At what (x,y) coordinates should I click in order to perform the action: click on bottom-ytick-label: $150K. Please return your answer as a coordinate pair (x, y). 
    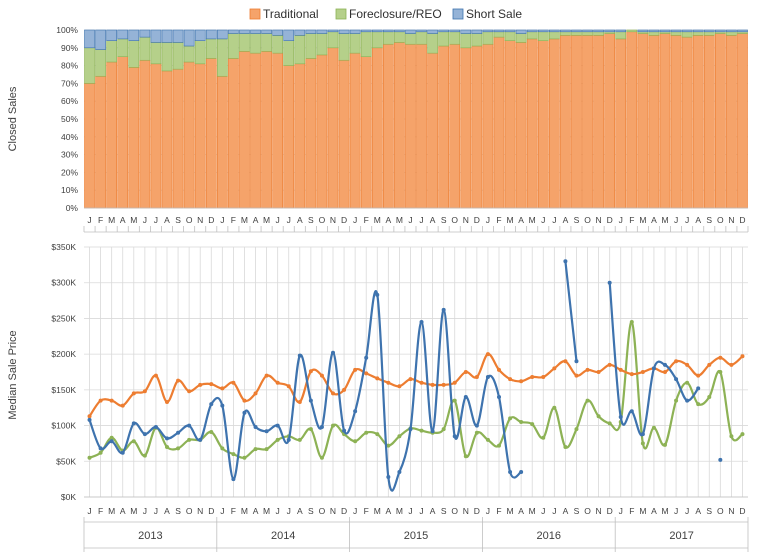
    Looking at the image, I should click on (63, 390).